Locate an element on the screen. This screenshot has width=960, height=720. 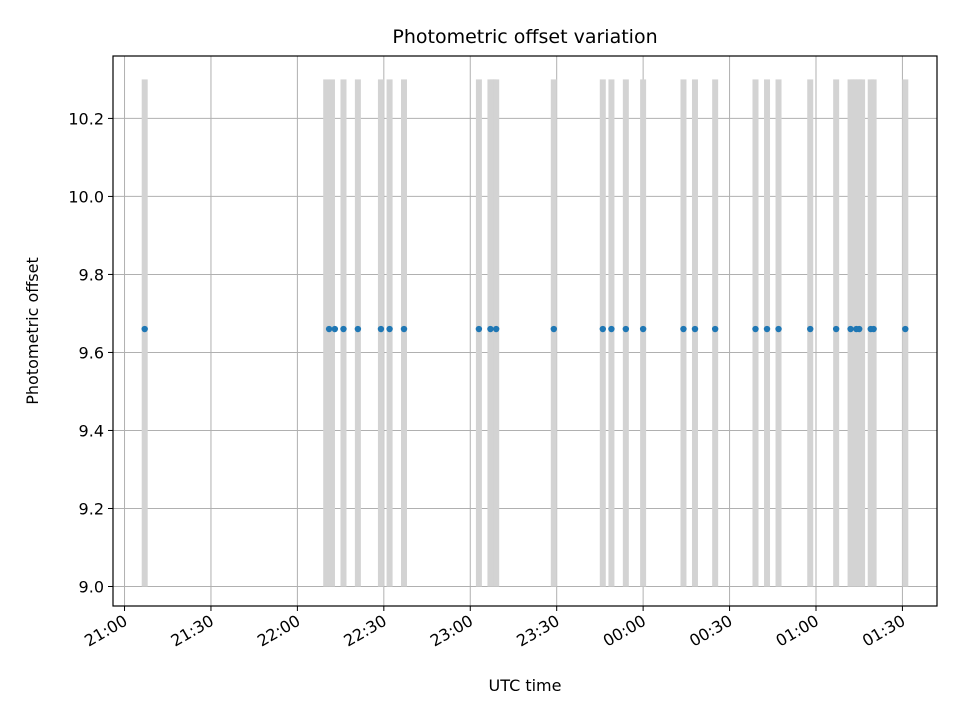
chart-title: Photometric offset variation is located at coordinates (524, 37).